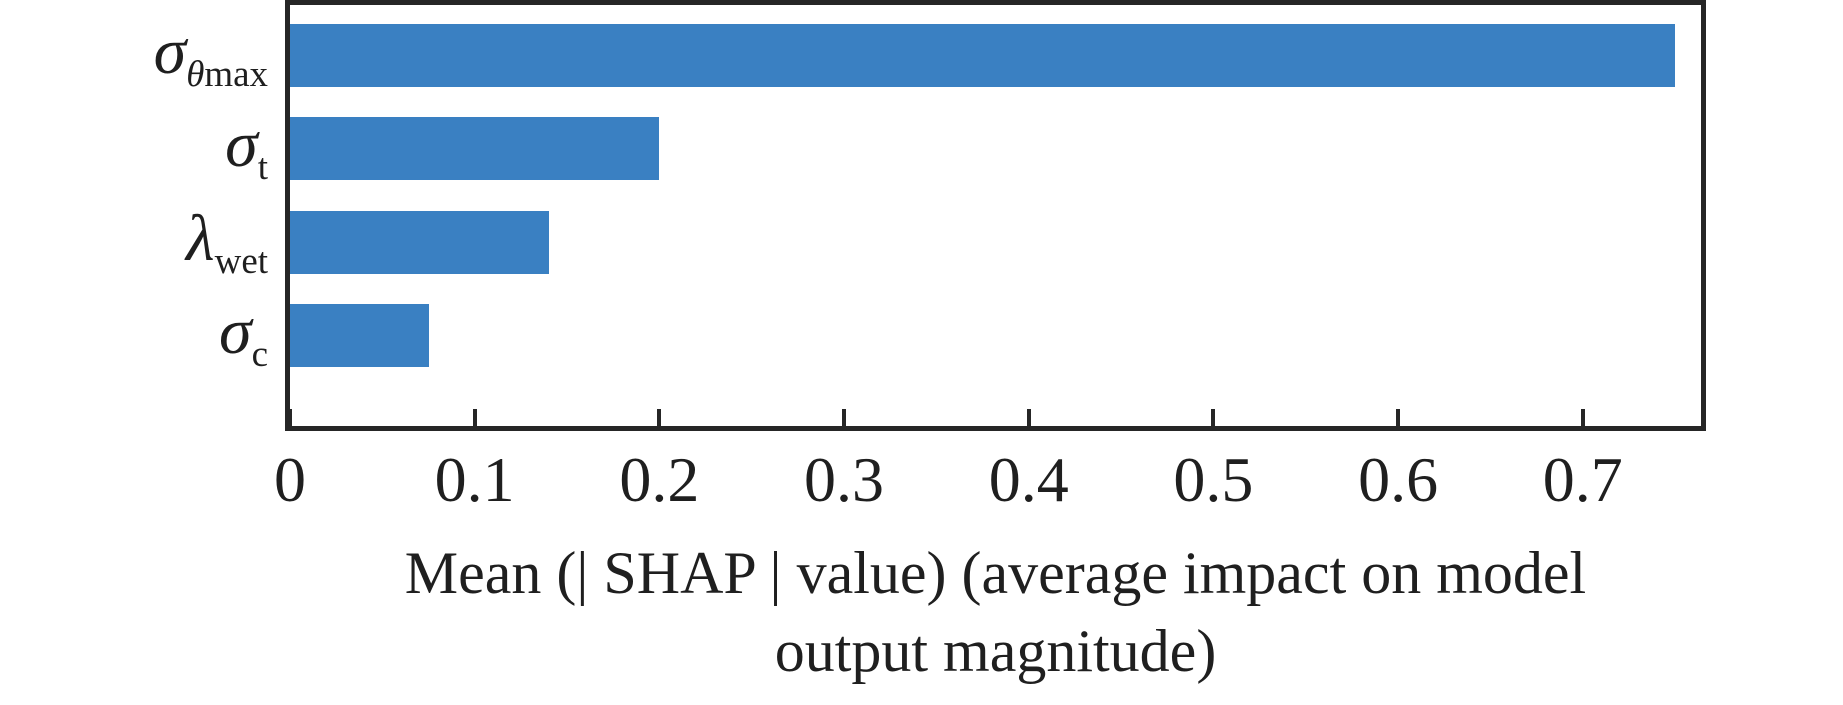  I want to click on y-tick-label-λ_wet: λwet, so click(134, 243).